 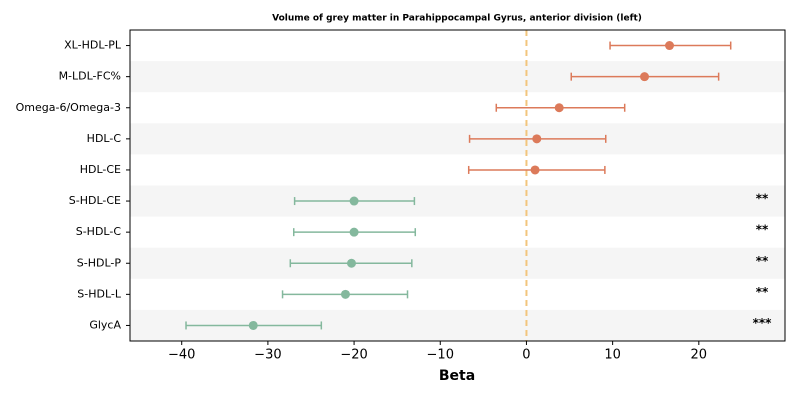 What do you see at coordinates (68, 107) in the screenshot?
I see `y-tick-label: Omega-6/Omega-3` at bounding box center [68, 107].